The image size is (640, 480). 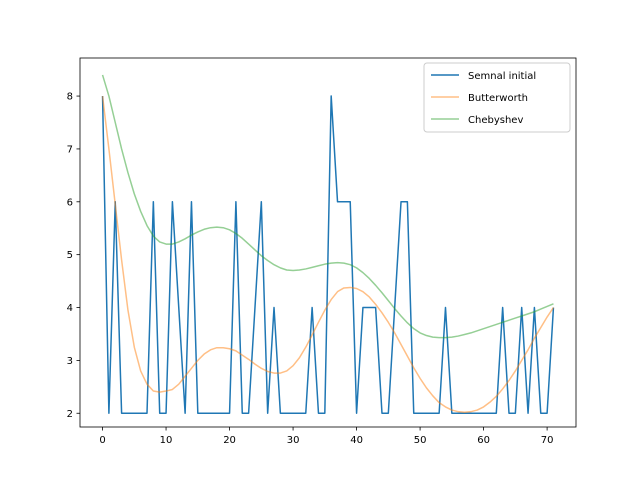 I want to click on x-tick-label: 60, so click(x=483, y=440).